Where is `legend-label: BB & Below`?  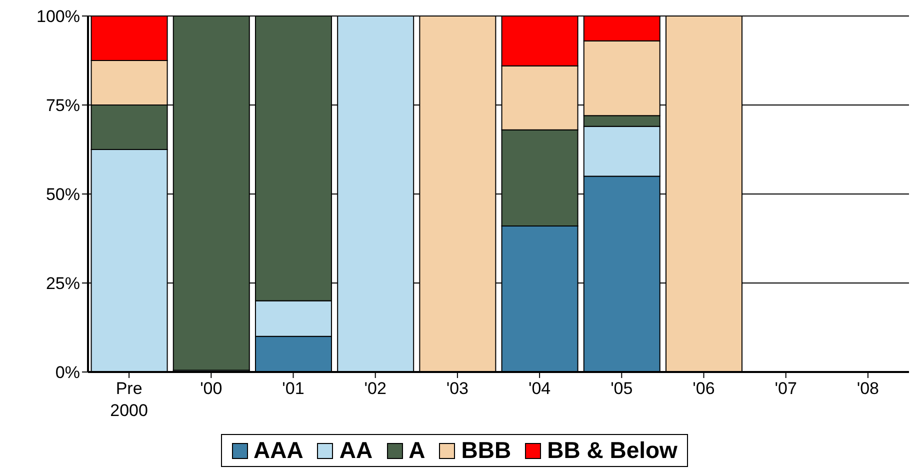 legend-label: BB & Below is located at coordinates (612, 450).